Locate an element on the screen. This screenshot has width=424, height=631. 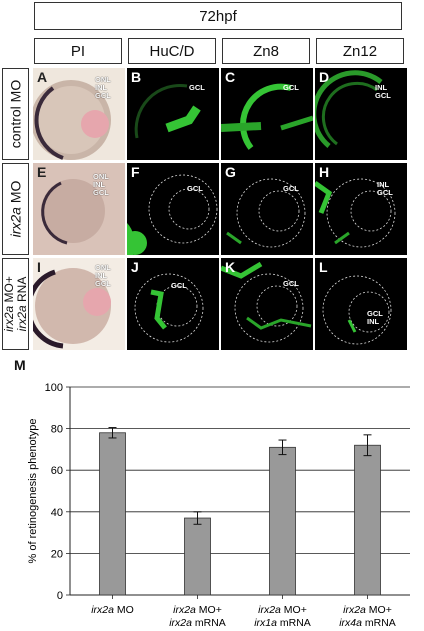
y-tick-label: 20 is located at coordinates (57, 554).